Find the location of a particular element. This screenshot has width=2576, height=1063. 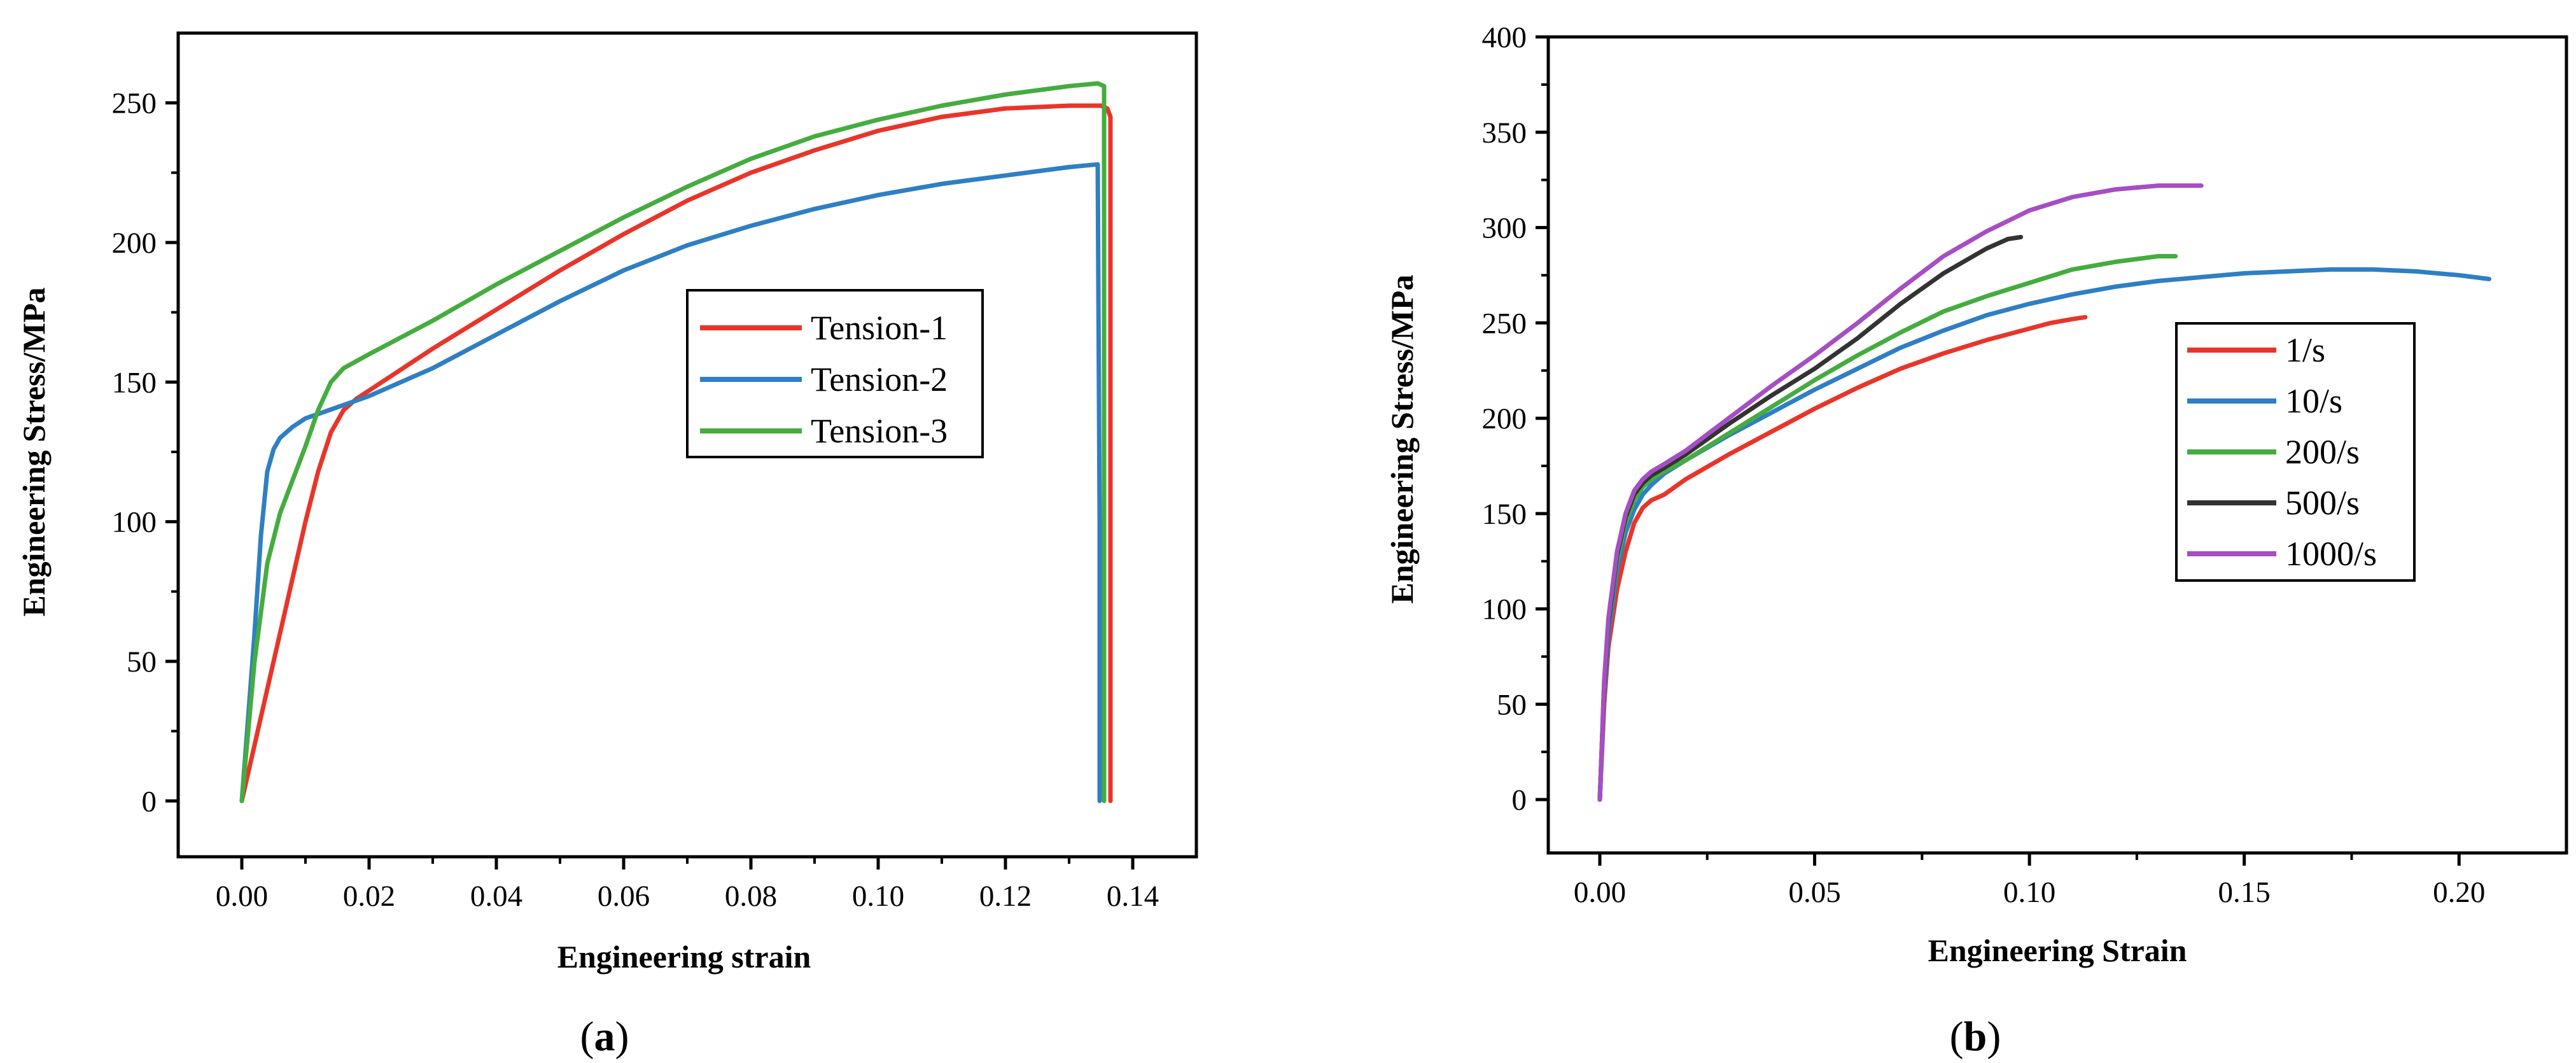

caption-a: (a) is located at coordinates (604, 1037).